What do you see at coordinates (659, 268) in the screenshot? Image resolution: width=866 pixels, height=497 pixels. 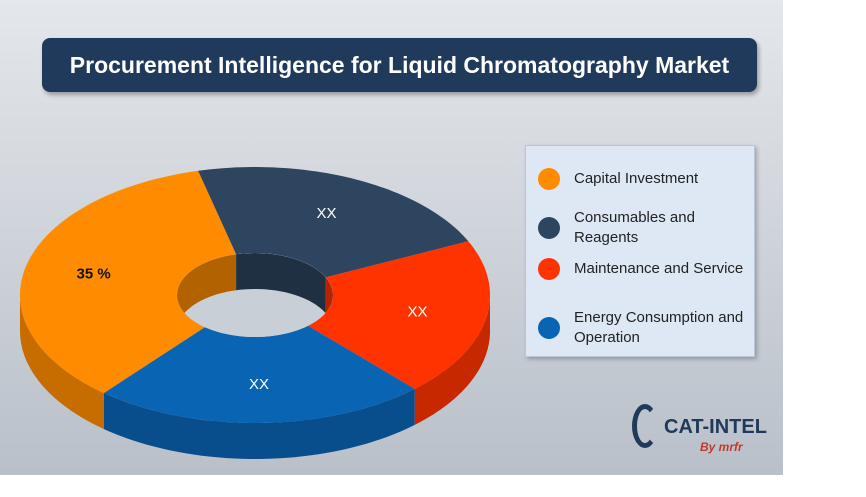 I see `legend-label: Maintenance and Service` at bounding box center [659, 268].